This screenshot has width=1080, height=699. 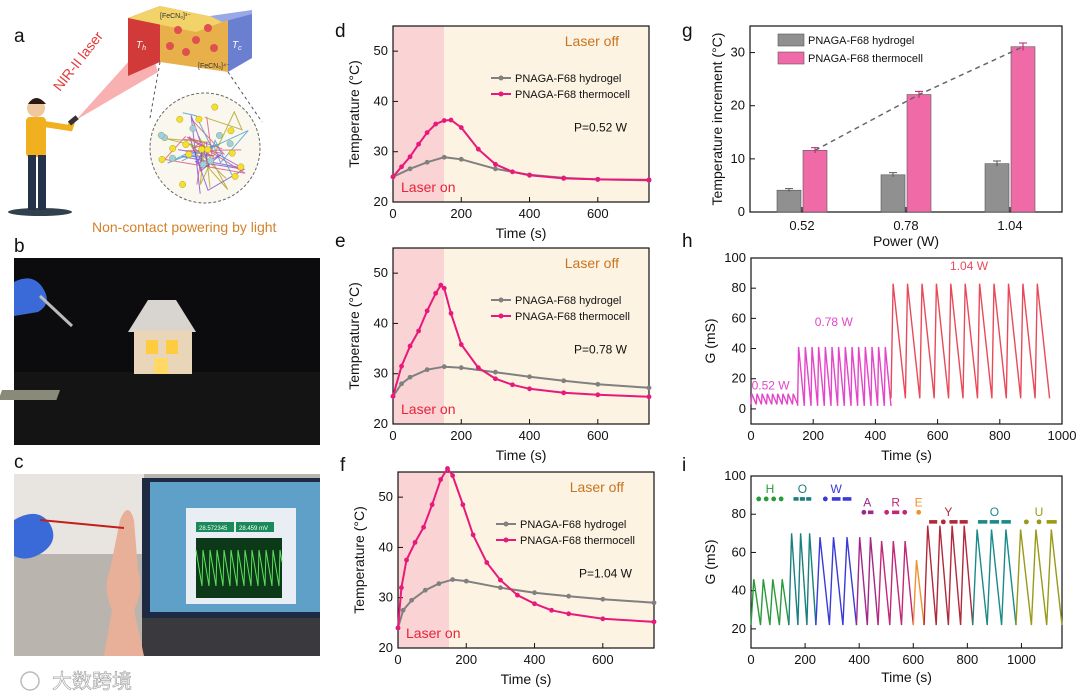 What do you see at coordinates (568, 79) in the screenshot?
I see `legend-label: PNAGA-F68 hydrogel` at bounding box center [568, 79].